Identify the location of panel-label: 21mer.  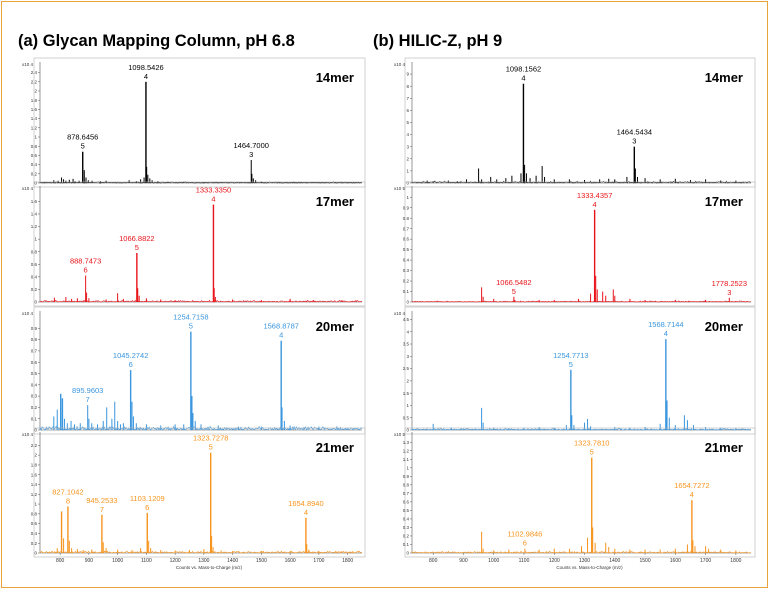
(724, 447).